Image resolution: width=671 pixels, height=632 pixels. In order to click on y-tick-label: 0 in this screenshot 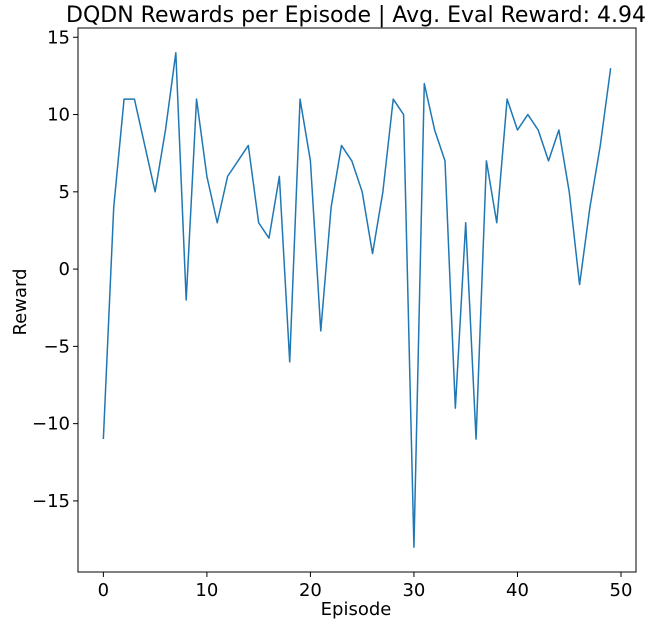, I will do `click(64, 269)`.